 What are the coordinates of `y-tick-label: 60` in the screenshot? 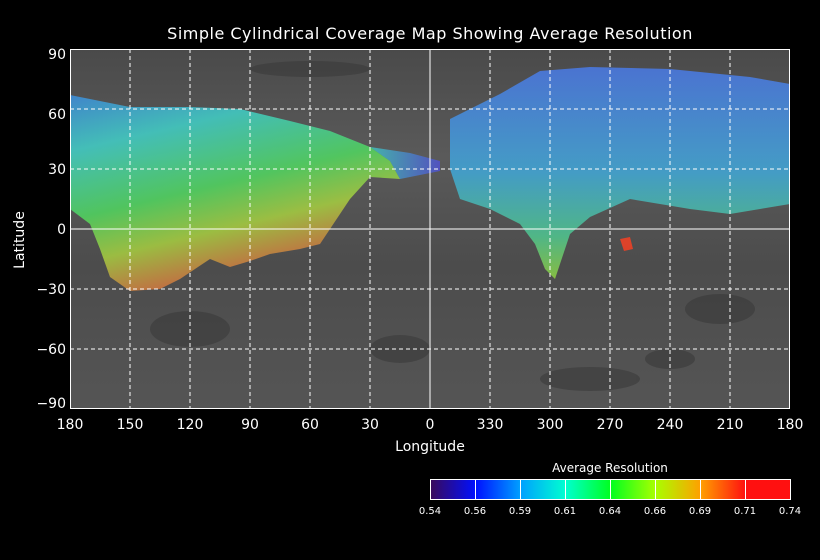 It's located at (57, 115).